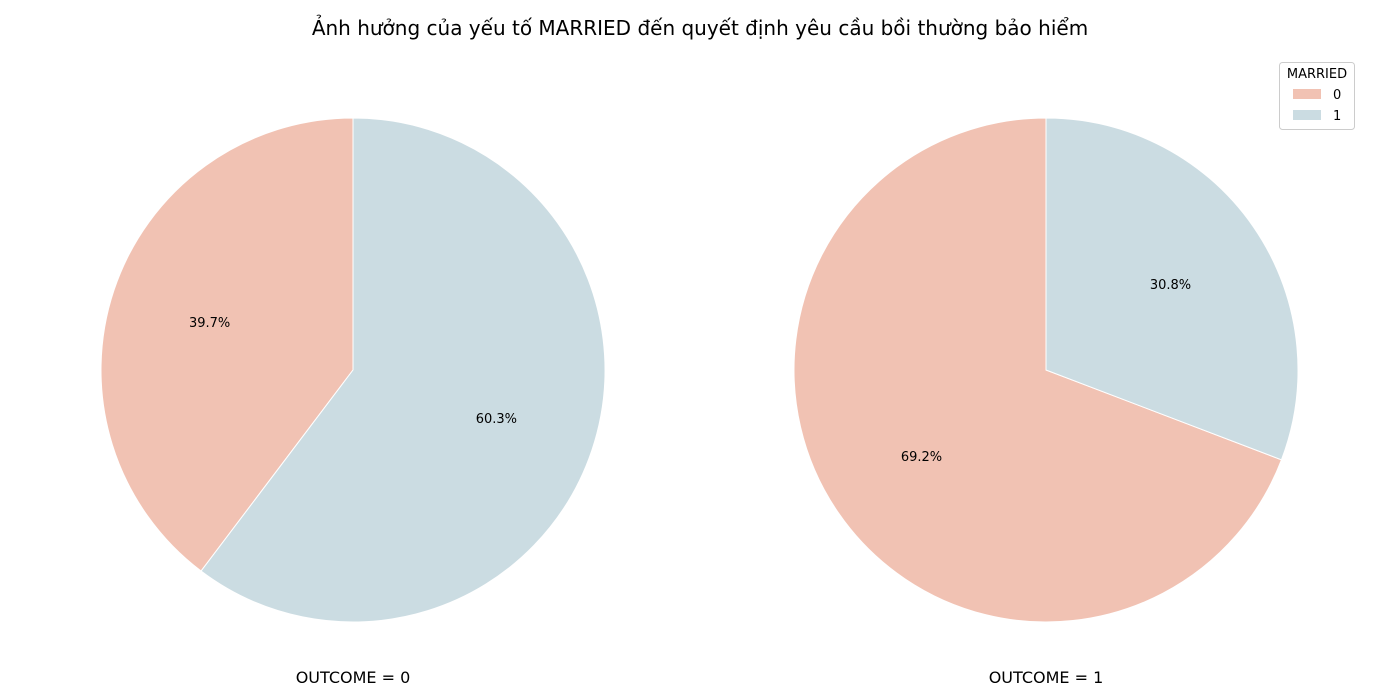  What do you see at coordinates (209, 323) in the screenshot?
I see `pie-0-slice-married-0-pct-label: 39.7%` at bounding box center [209, 323].